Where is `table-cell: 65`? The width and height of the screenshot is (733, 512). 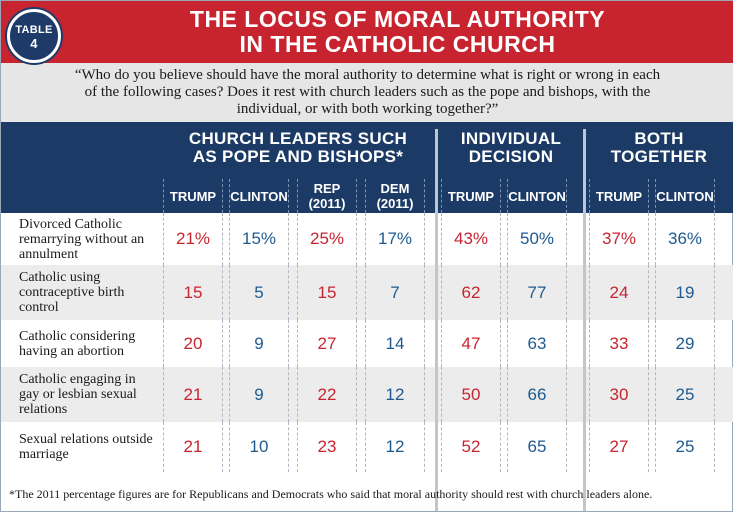 table-cell: 65 is located at coordinates (537, 447).